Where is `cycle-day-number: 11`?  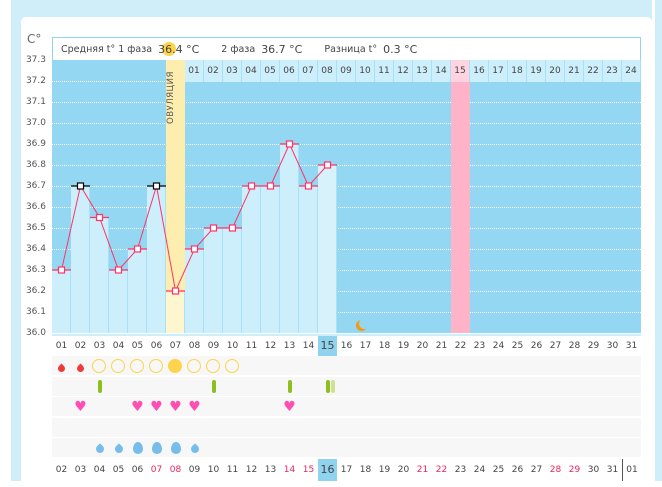 cycle-day-number: 11 is located at coordinates (251, 346).